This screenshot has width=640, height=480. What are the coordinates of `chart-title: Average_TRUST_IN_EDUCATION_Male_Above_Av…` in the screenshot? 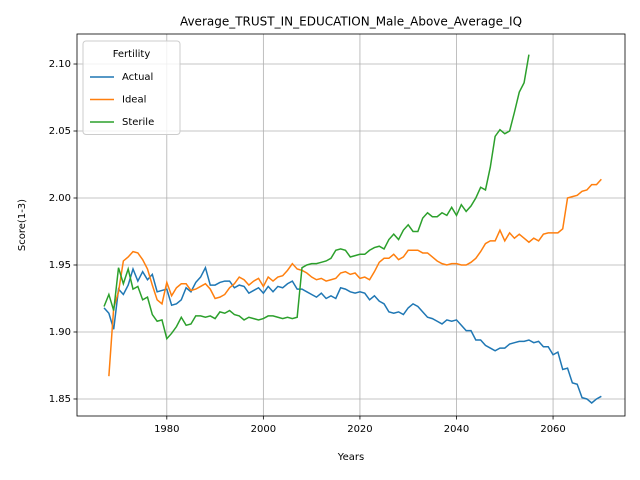 It's located at (351, 22).